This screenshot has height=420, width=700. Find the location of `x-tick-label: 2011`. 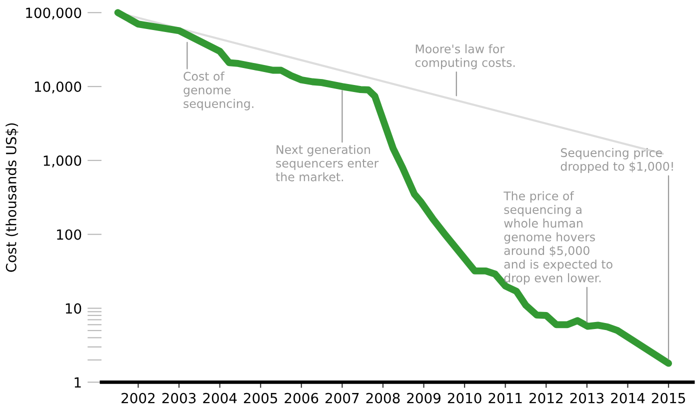

x-tick-label: 2011 is located at coordinates (505, 398).